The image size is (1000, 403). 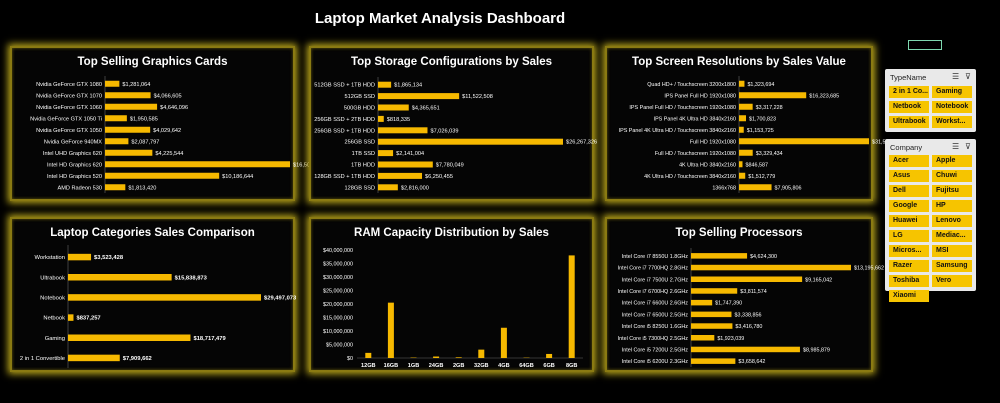 What do you see at coordinates (909, 206) in the screenshot?
I see `slicer-item: Google` at bounding box center [909, 206].